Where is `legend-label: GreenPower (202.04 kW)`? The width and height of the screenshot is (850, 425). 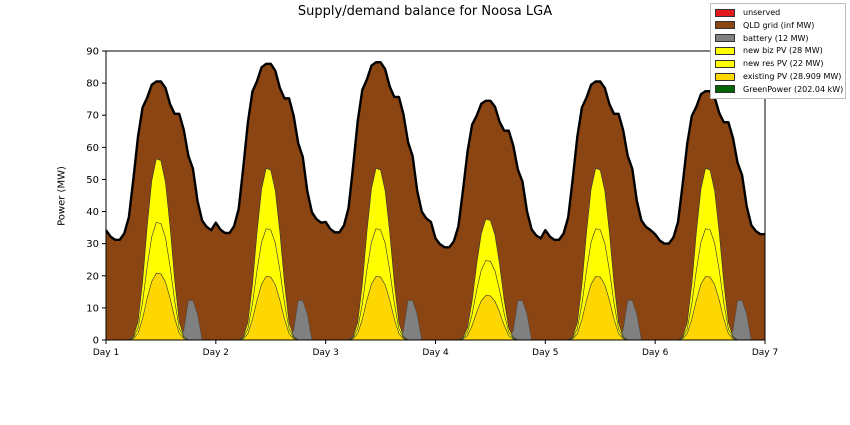
legend-label: GreenPower (202.04 kW) is located at coordinates (793, 89).